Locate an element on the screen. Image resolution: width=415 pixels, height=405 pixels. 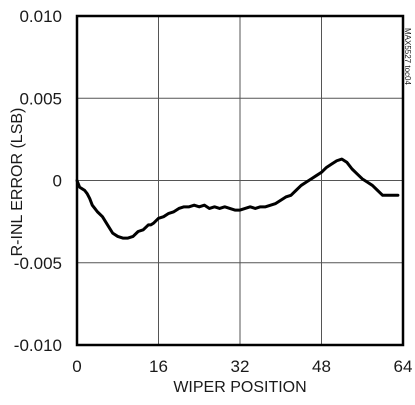
y-axis-title: R-INL ERROR (LSB) is located at coordinates (17, 182).